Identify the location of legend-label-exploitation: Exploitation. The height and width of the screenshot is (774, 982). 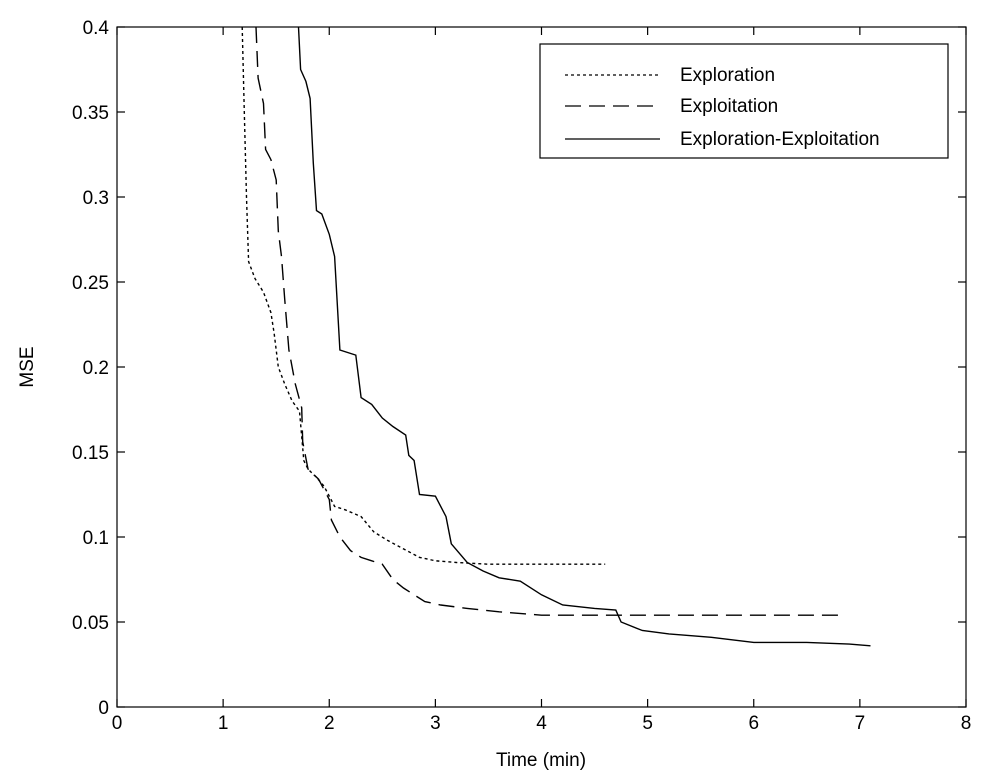
(729, 106).